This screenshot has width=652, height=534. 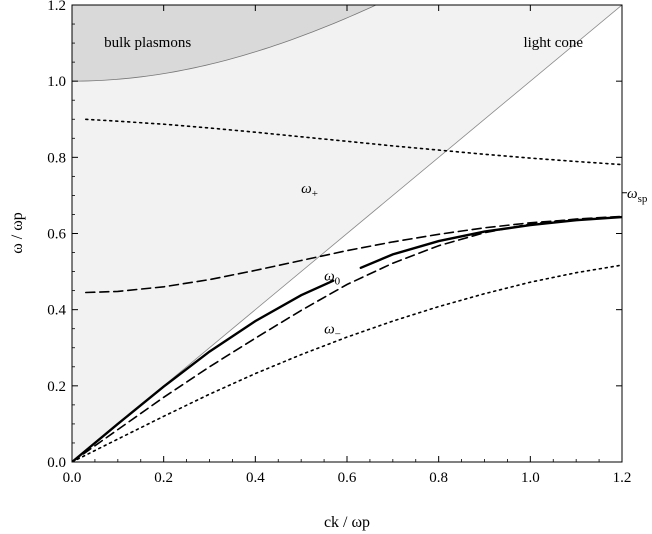 What do you see at coordinates (56, 158) in the screenshot?
I see `y-tick-label: 0.8` at bounding box center [56, 158].